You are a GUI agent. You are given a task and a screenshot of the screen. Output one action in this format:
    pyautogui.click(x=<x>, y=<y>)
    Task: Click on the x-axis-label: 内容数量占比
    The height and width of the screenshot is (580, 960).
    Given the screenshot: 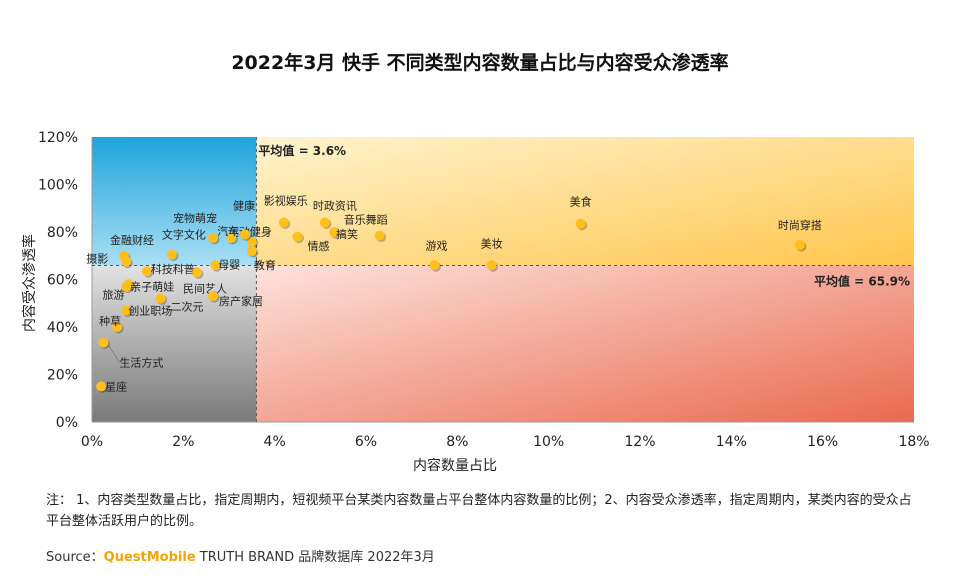 What is the action you would take?
    pyautogui.click(x=455, y=465)
    